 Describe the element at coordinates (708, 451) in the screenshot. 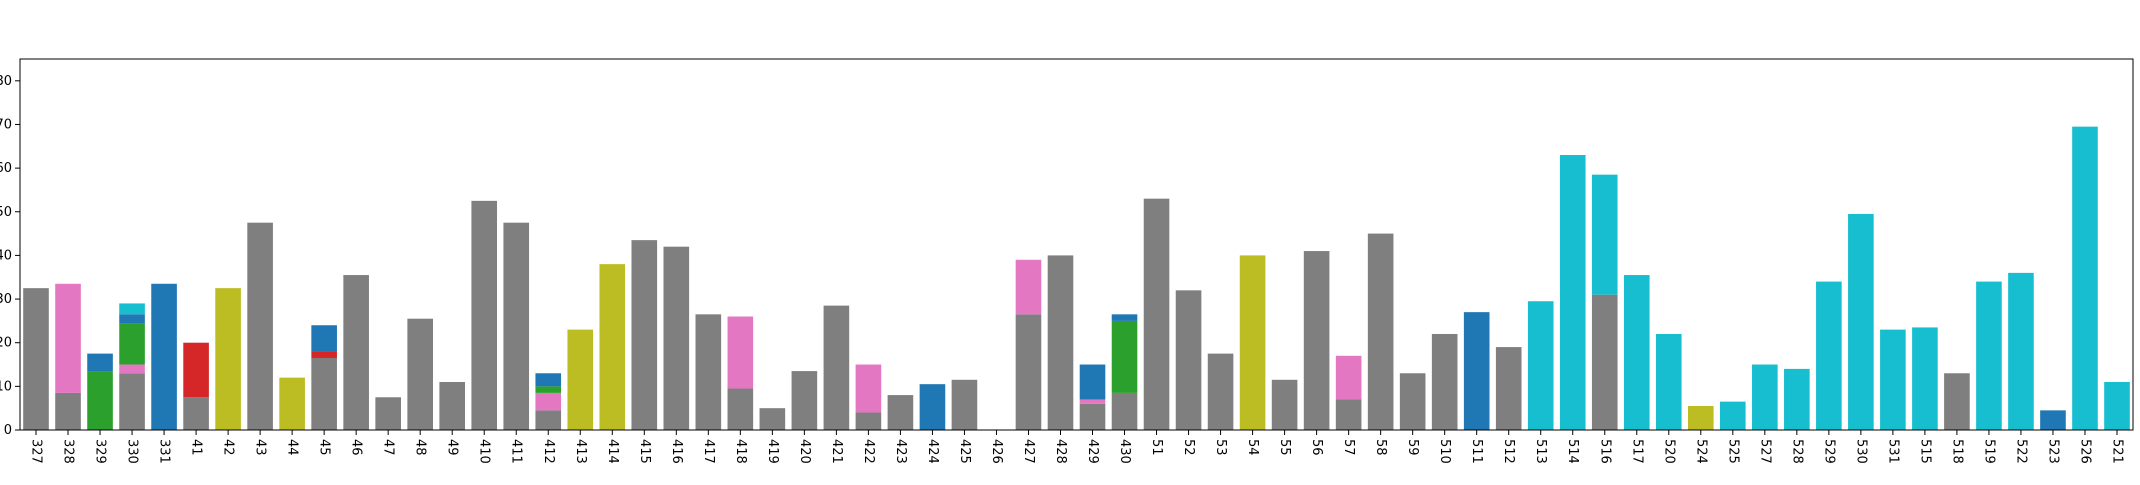

I see `x-tick-label: 417` at that location.